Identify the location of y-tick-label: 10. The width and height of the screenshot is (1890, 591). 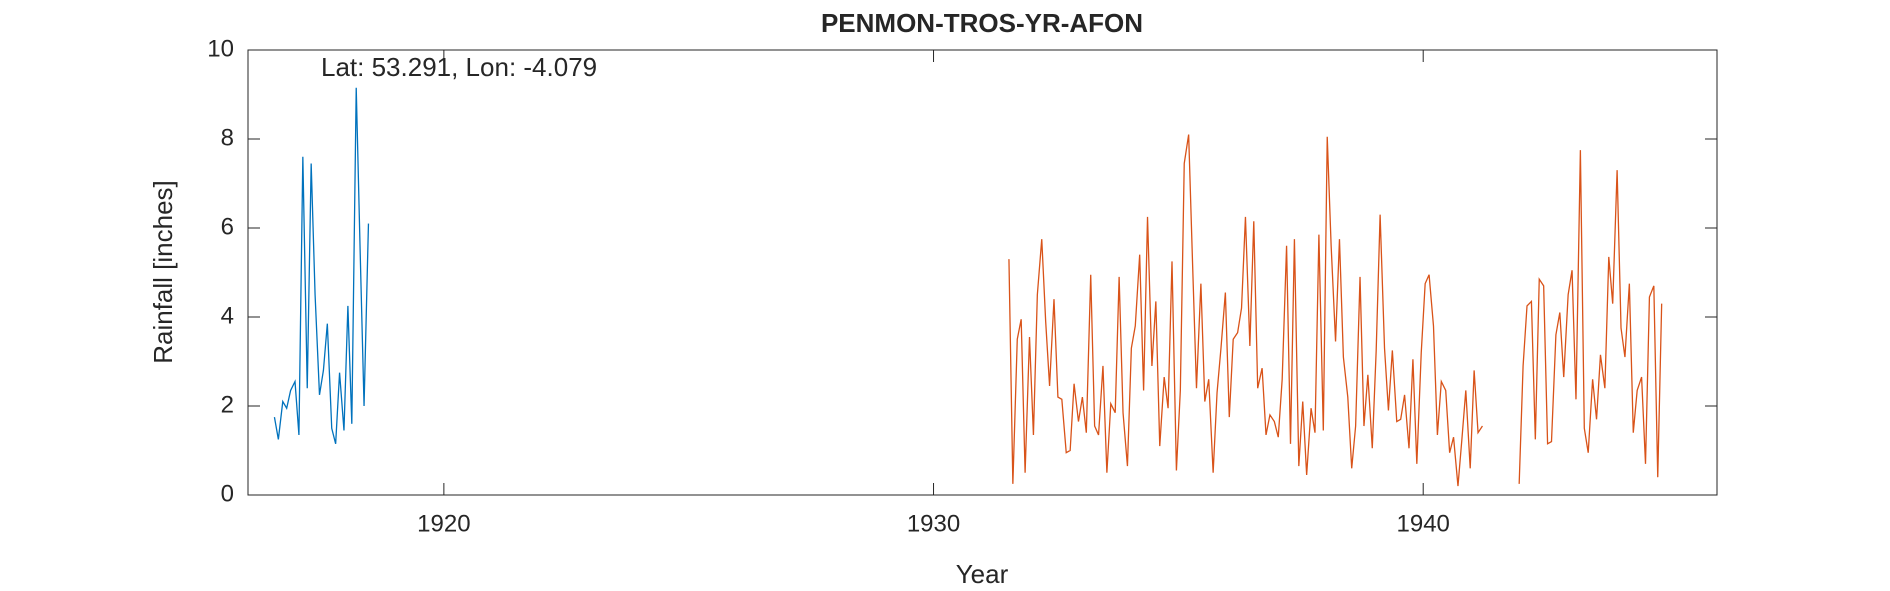
(220, 48).